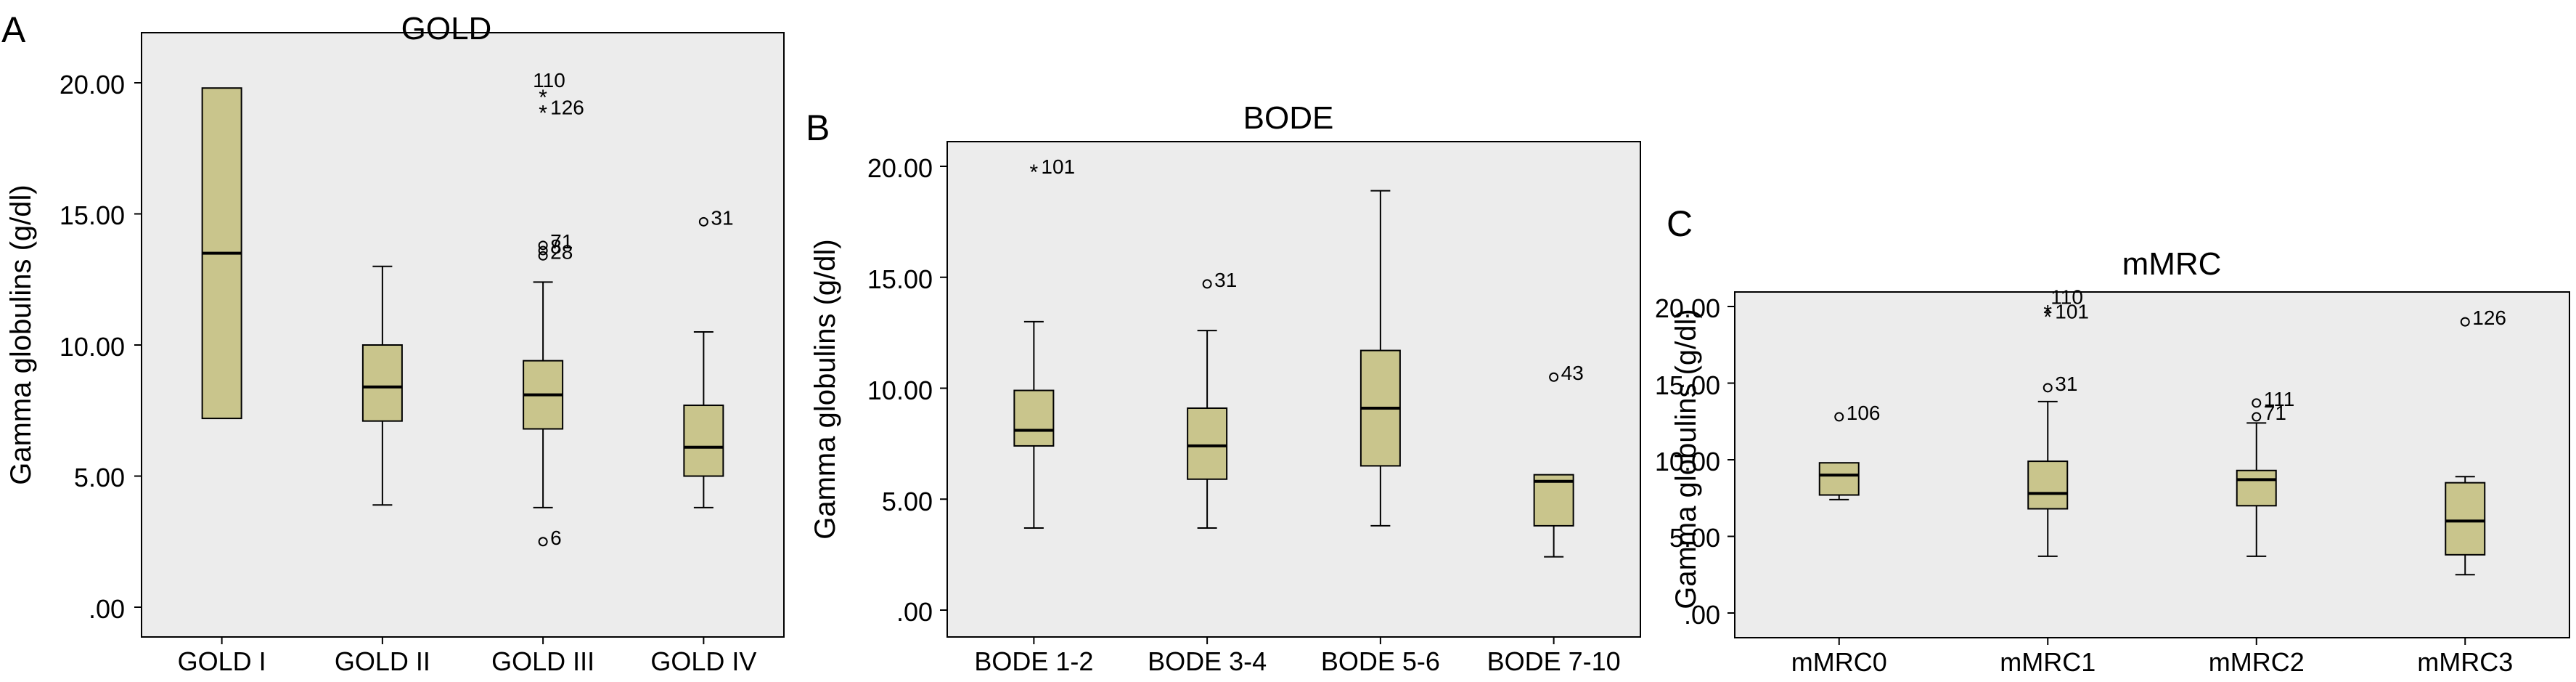 The image size is (2576, 682). Describe the element at coordinates (2048, 662) in the screenshot. I see `x-tick-label: mMRC1` at that location.